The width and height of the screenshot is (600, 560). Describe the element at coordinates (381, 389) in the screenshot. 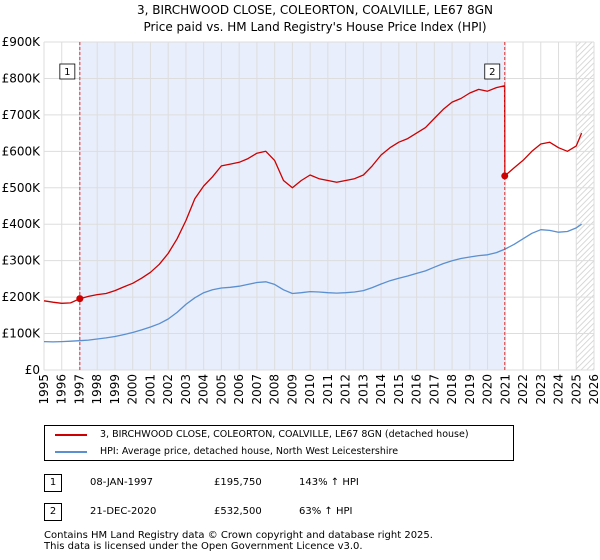

I see `x-tick-label: 2014` at that location.